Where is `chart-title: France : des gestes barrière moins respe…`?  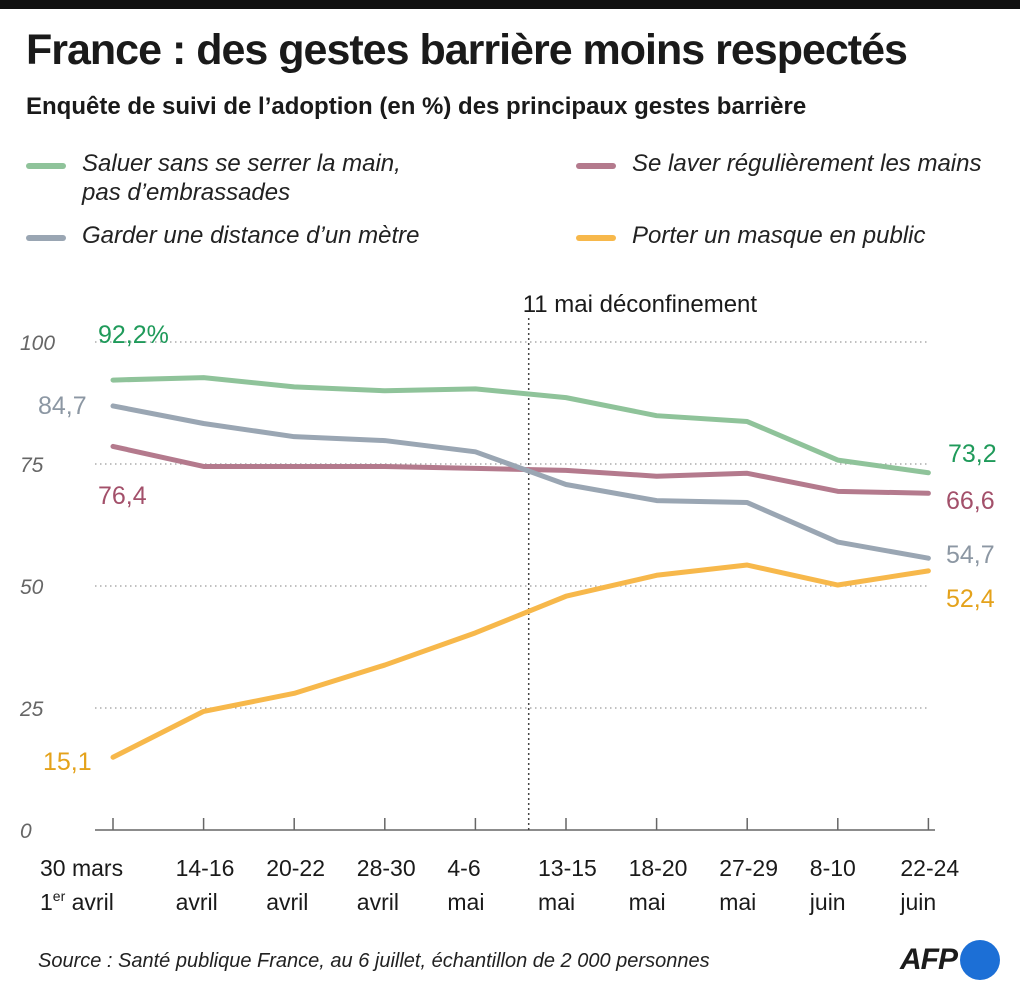
chart-title: France : des gestes barrière moins respe… is located at coordinates (467, 50).